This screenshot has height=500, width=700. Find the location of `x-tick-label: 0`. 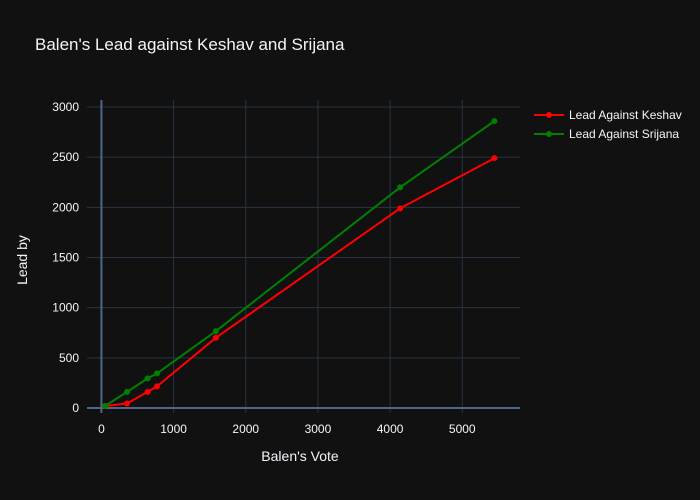

x-tick-label: 0 is located at coordinates (101, 429).